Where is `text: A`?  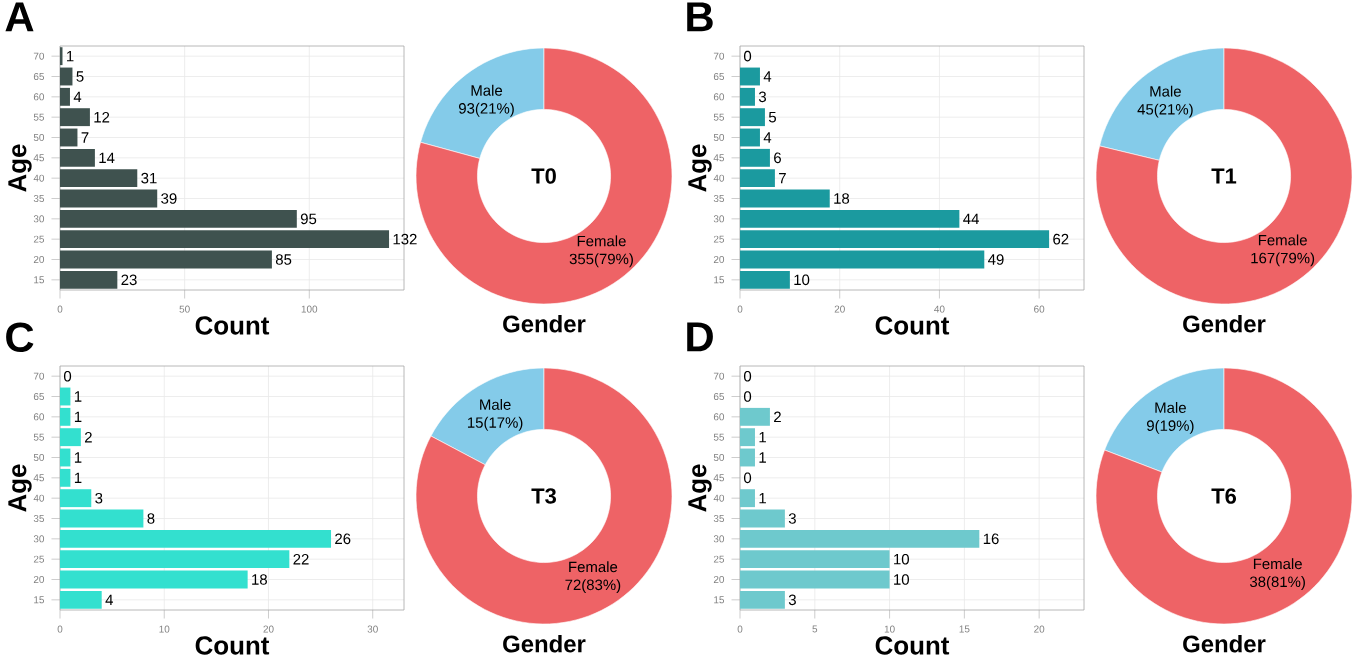 text: A is located at coordinates (19, 17).